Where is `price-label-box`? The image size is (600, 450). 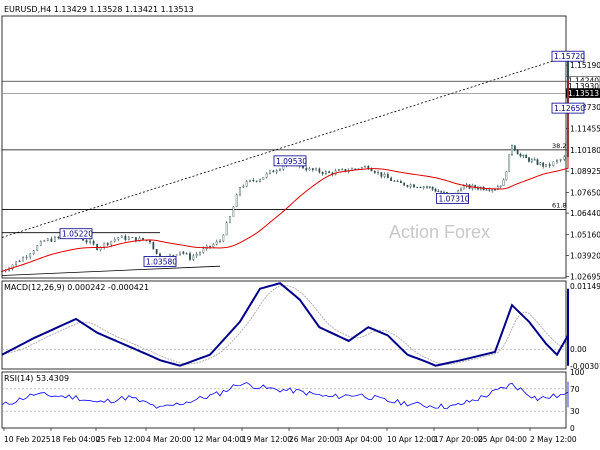 price-label-box is located at coordinates (582, 93).